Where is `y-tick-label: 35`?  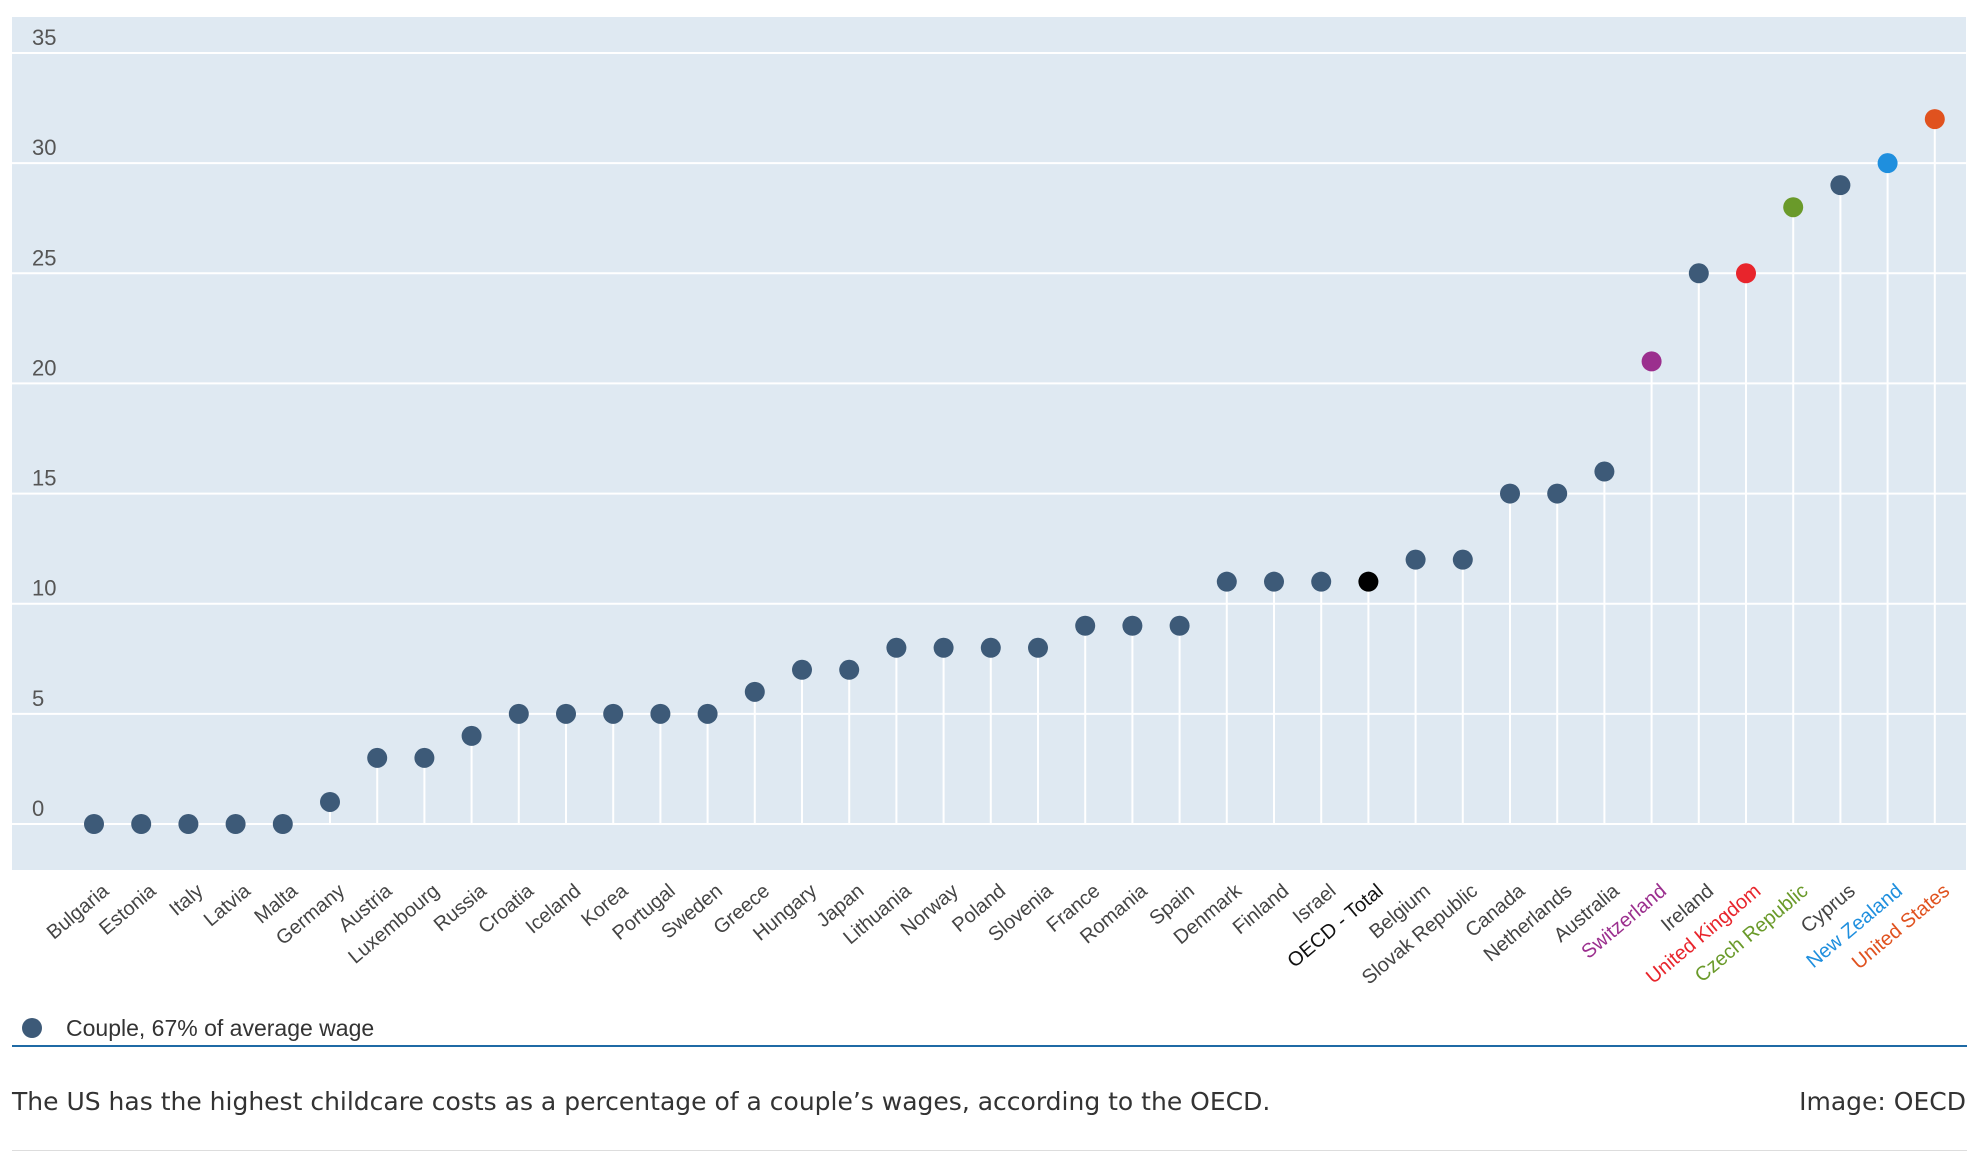
y-tick-label: 35 is located at coordinates (44, 37).